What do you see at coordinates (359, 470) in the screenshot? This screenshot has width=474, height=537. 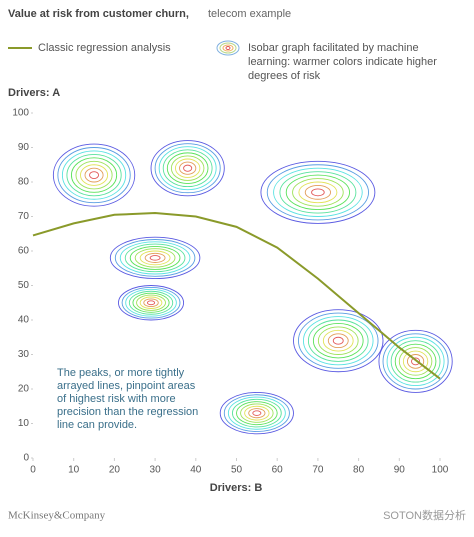 I see `x-tick-label: 80` at bounding box center [359, 470].